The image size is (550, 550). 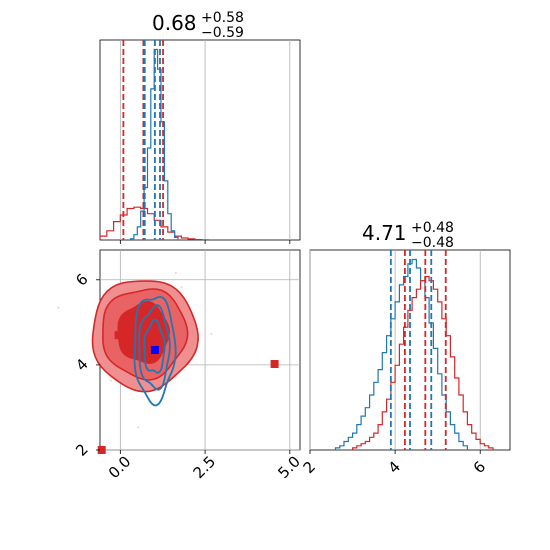 I want to click on panel-bottom-right-grid, so click(x=395, y=350).